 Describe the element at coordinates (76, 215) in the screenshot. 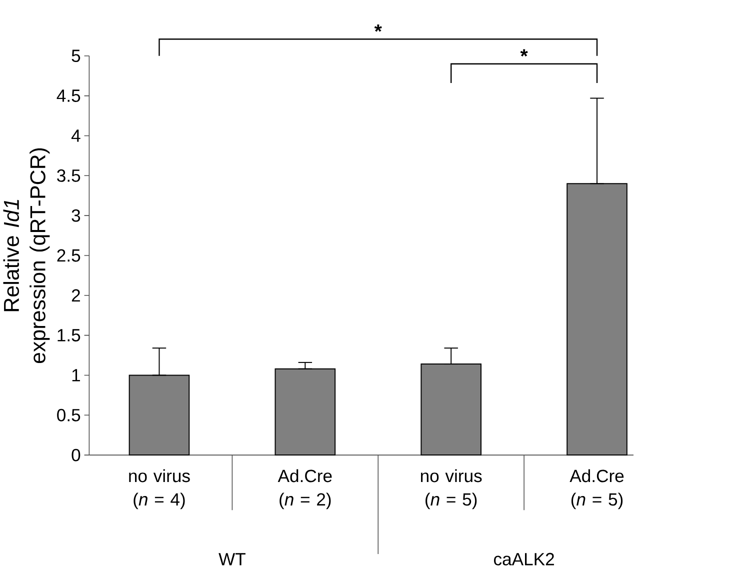

I see `y-tick-label: 3` at that location.